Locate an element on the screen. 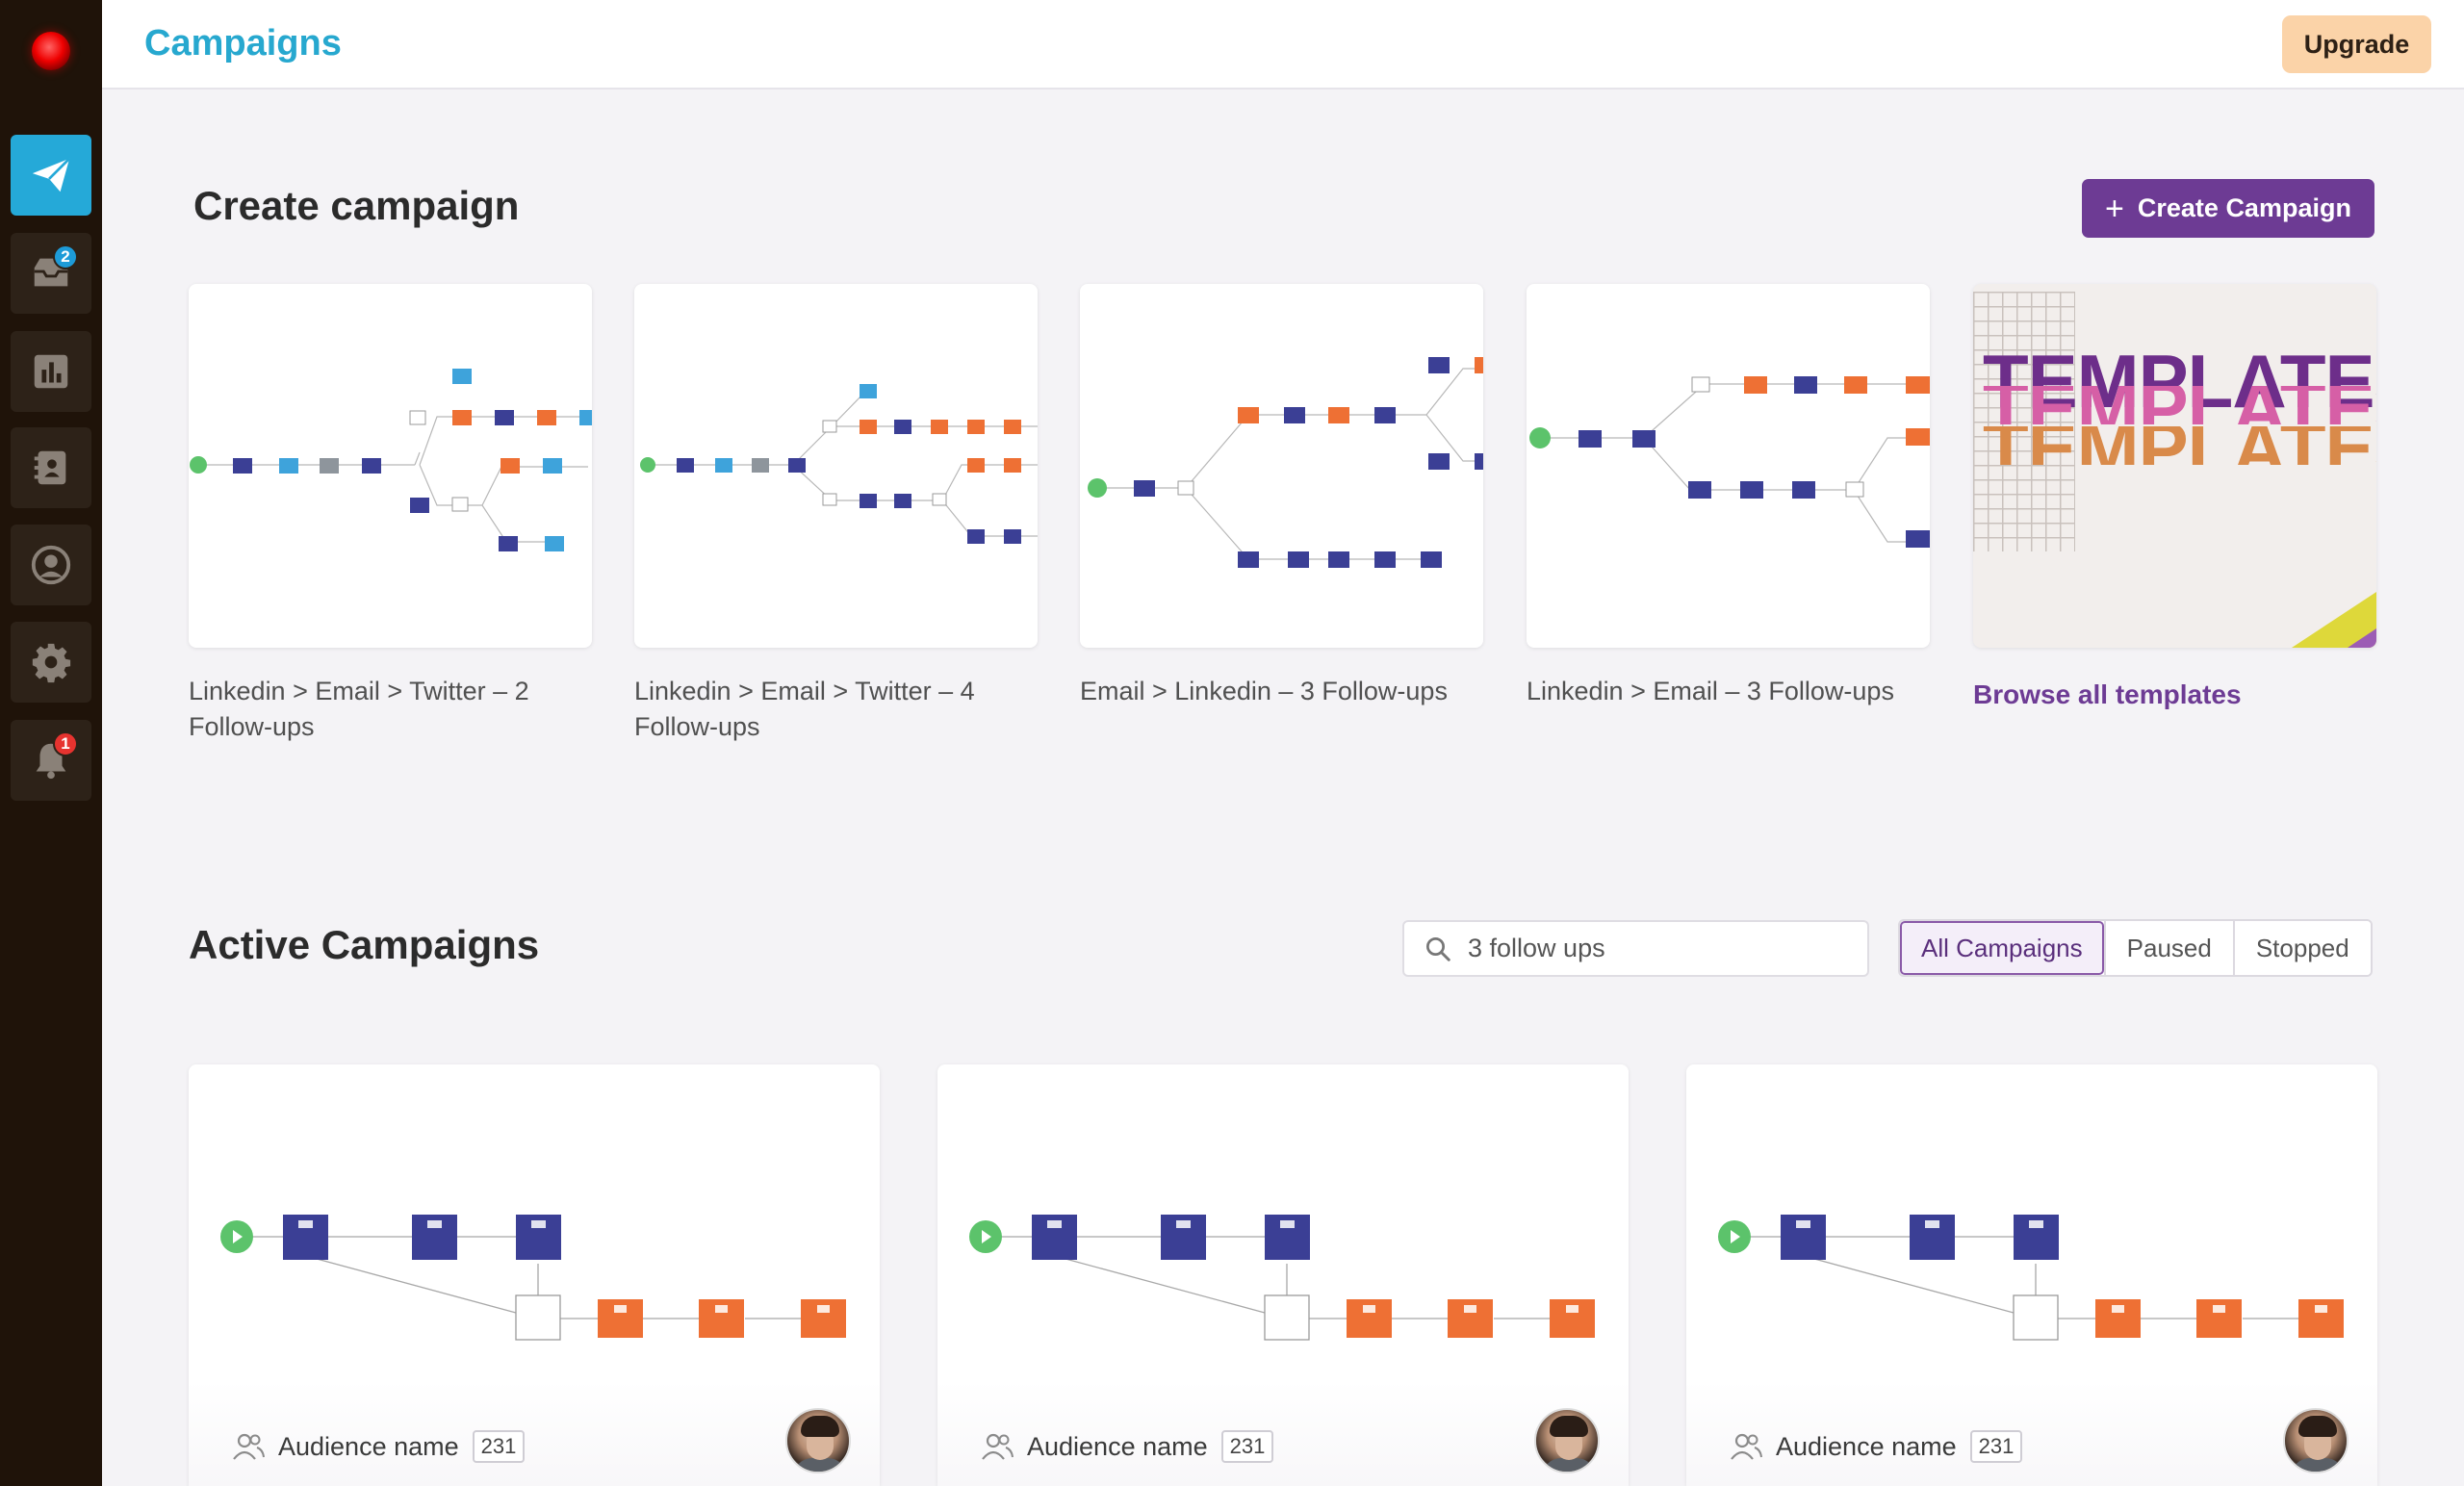 This screenshot has width=2464, height=1486. filter-all-campaigns: All Campaigns is located at coordinates (2002, 948).